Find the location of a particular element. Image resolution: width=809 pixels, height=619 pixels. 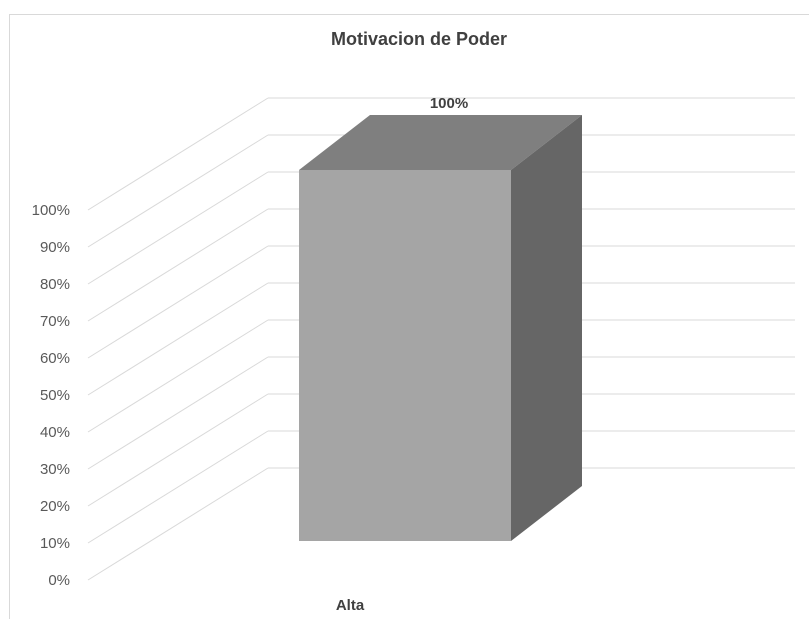

y-tick-label: 50% is located at coordinates (55, 395).